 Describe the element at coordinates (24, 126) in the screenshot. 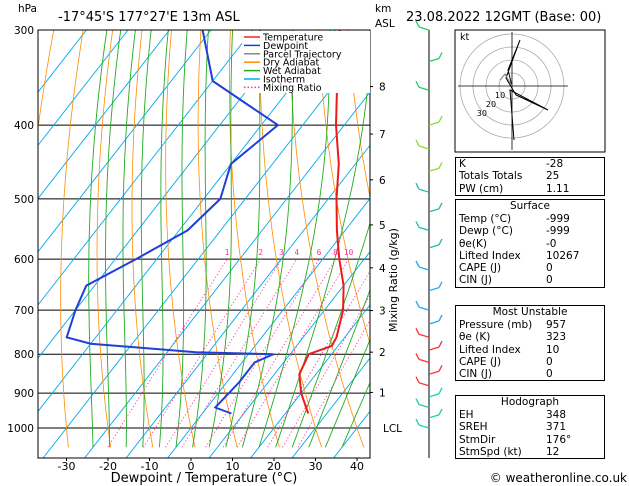

I see `pressure-tick-label: 400` at that location.